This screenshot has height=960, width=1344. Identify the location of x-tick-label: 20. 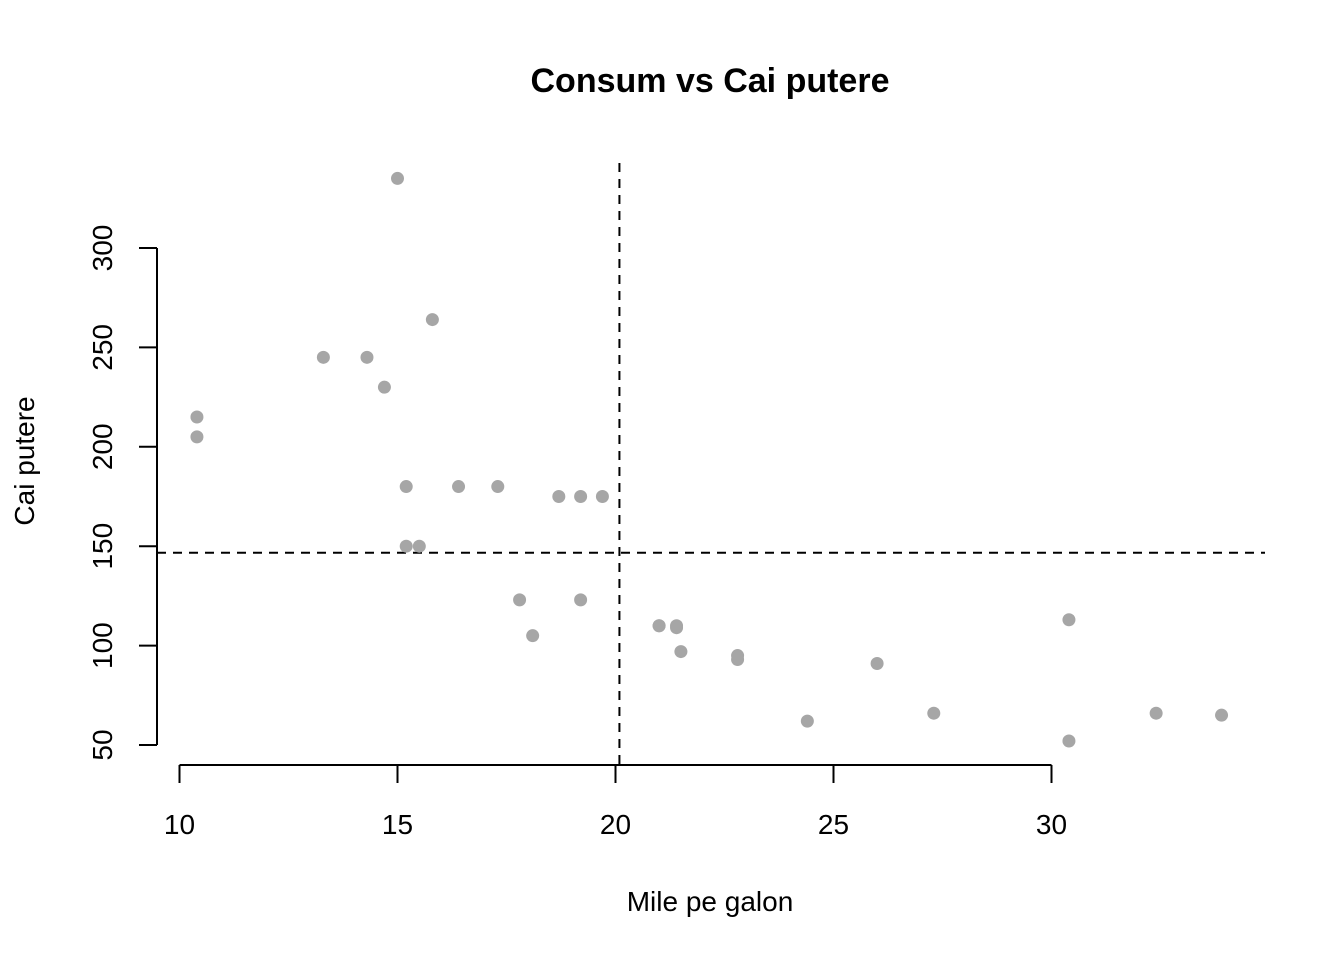
(615, 824).